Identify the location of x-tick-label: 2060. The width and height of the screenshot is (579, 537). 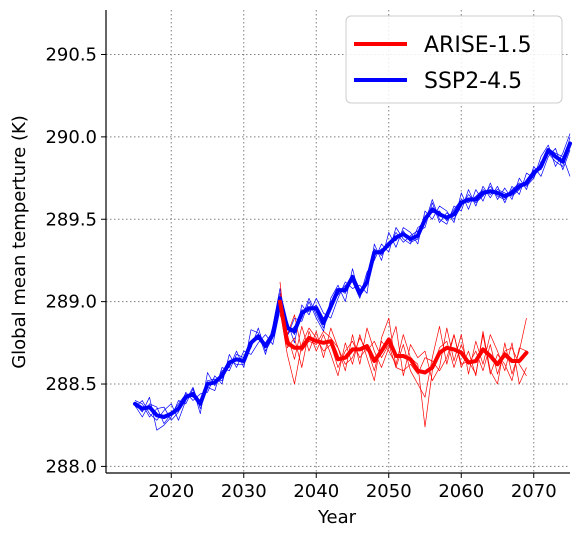
(461, 491).